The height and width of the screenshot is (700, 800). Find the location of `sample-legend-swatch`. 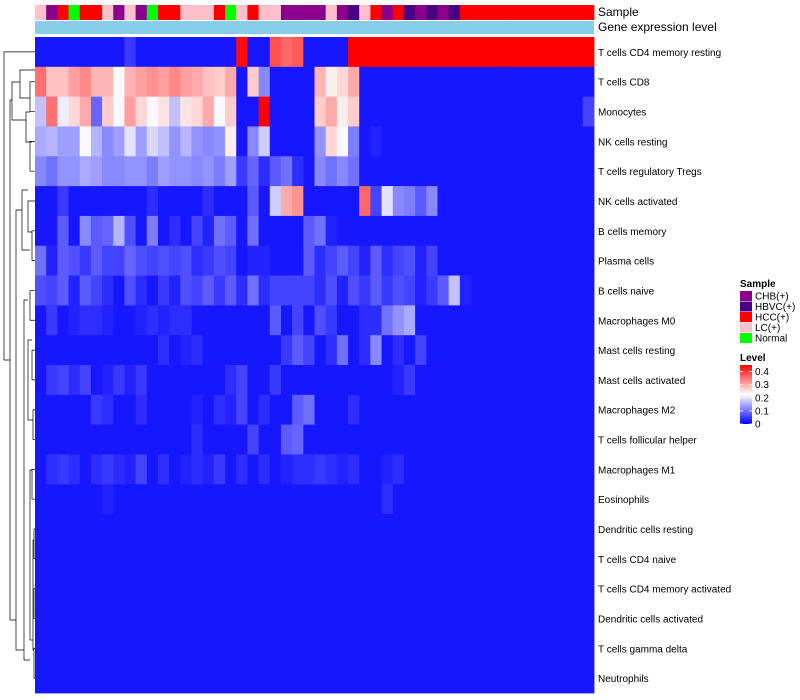

sample-legend-swatch is located at coordinates (746, 317).